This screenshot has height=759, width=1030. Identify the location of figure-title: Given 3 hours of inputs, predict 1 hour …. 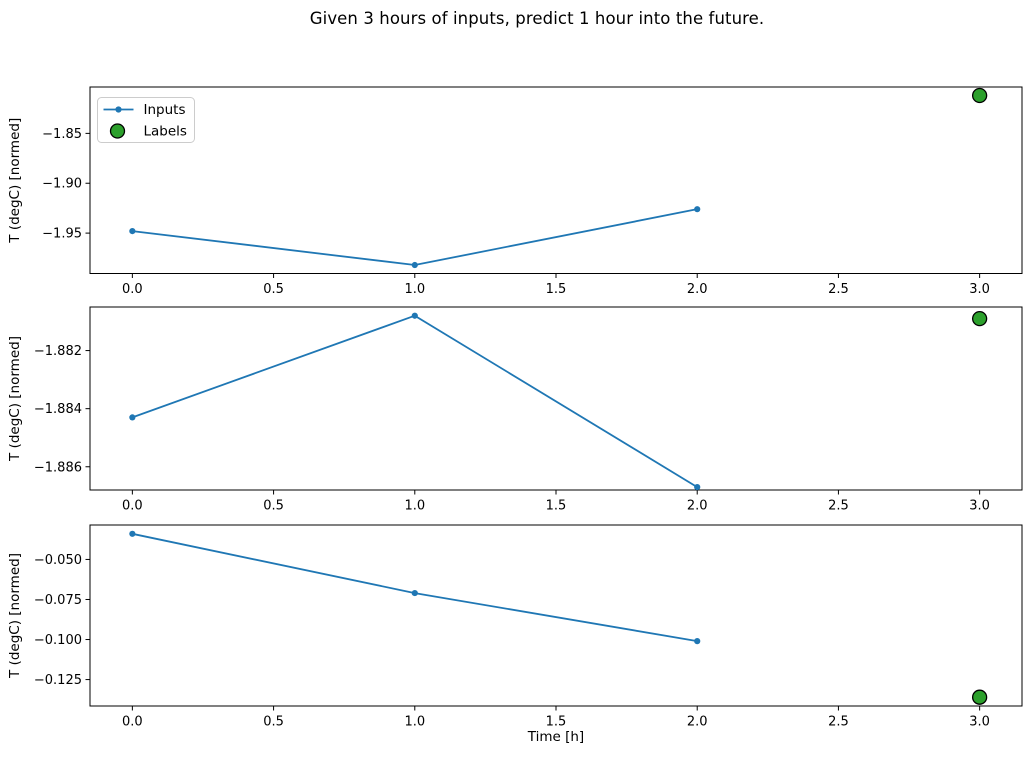
(537, 18).